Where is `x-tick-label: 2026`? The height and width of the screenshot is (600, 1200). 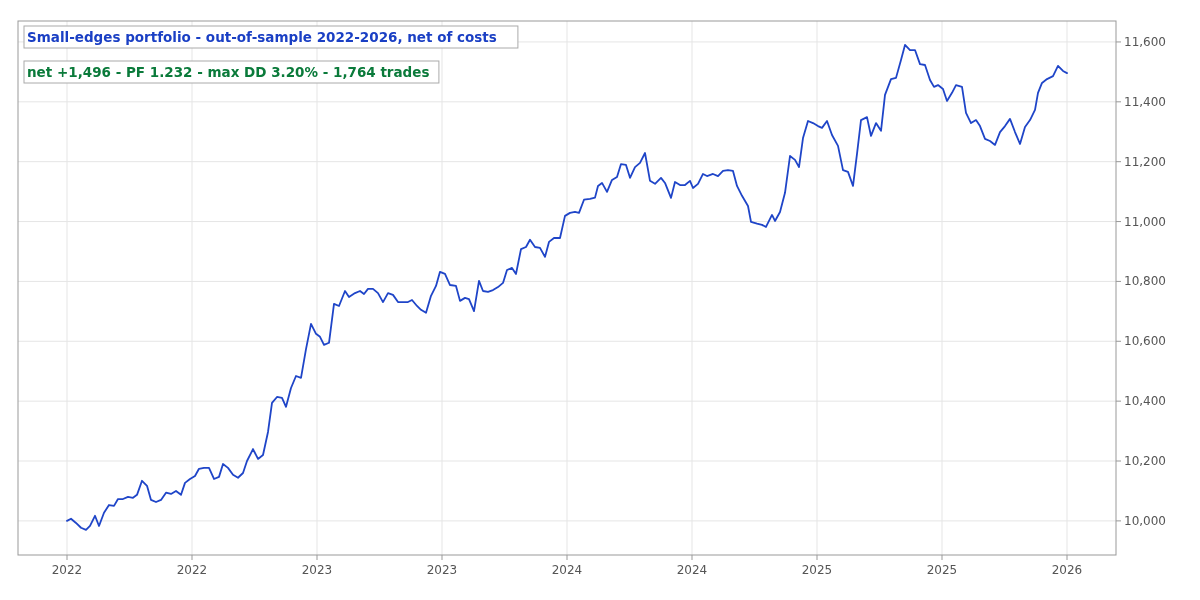
x-tick-label: 2026 is located at coordinates (1067, 570).